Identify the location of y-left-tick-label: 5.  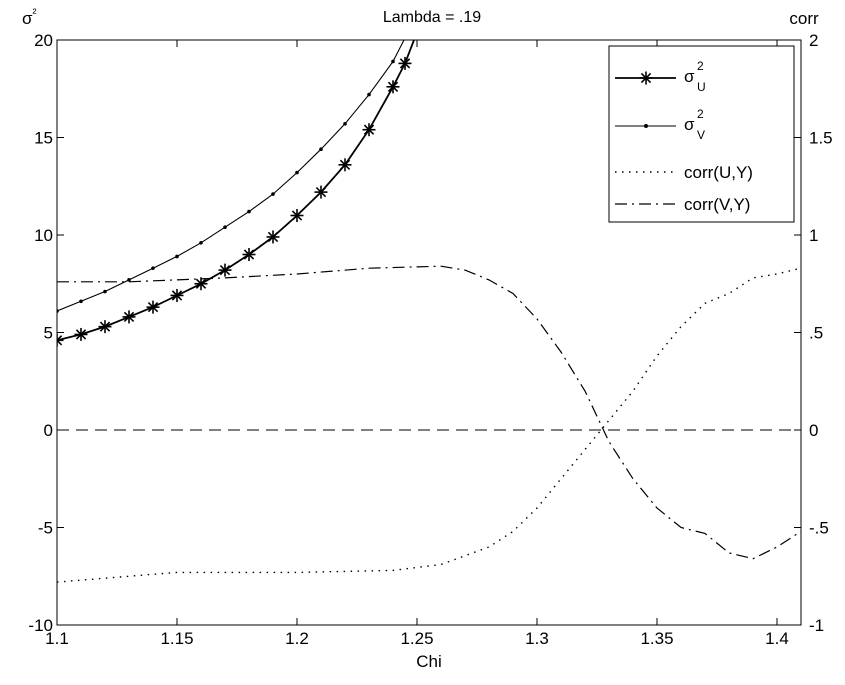
(48, 333).